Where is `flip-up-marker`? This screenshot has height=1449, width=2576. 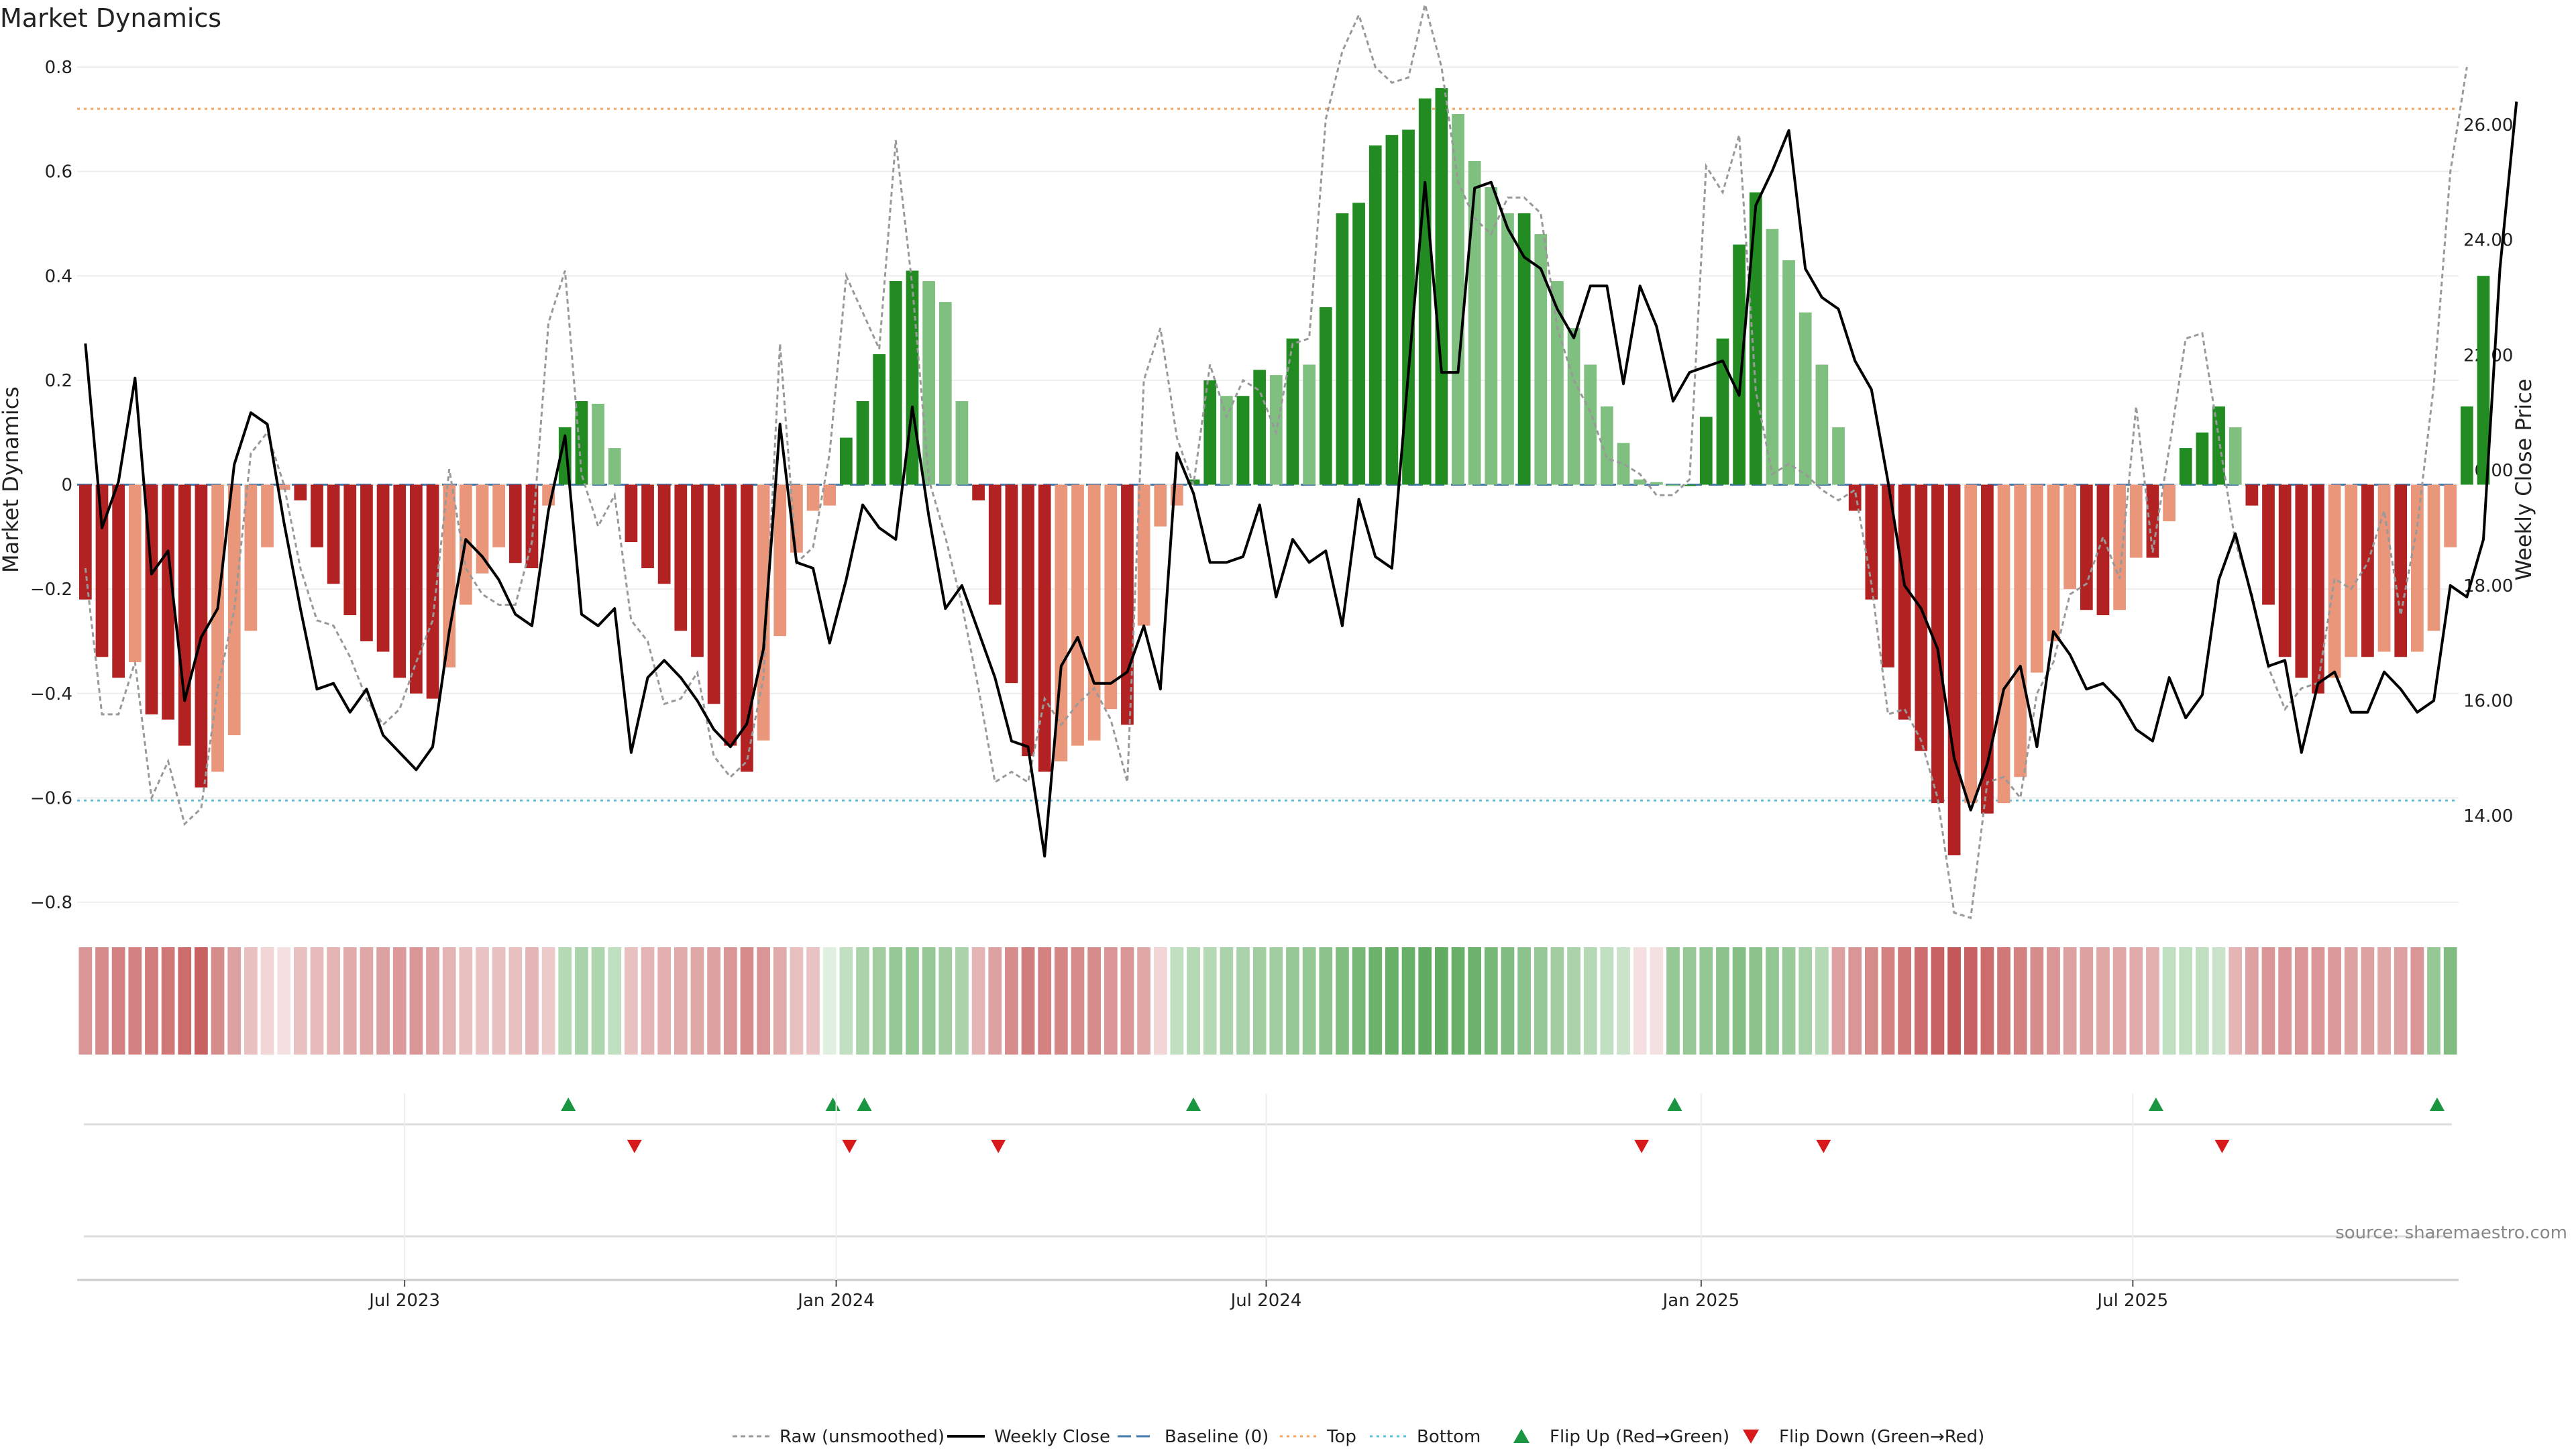 flip-up-marker is located at coordinates (2437, 1104).